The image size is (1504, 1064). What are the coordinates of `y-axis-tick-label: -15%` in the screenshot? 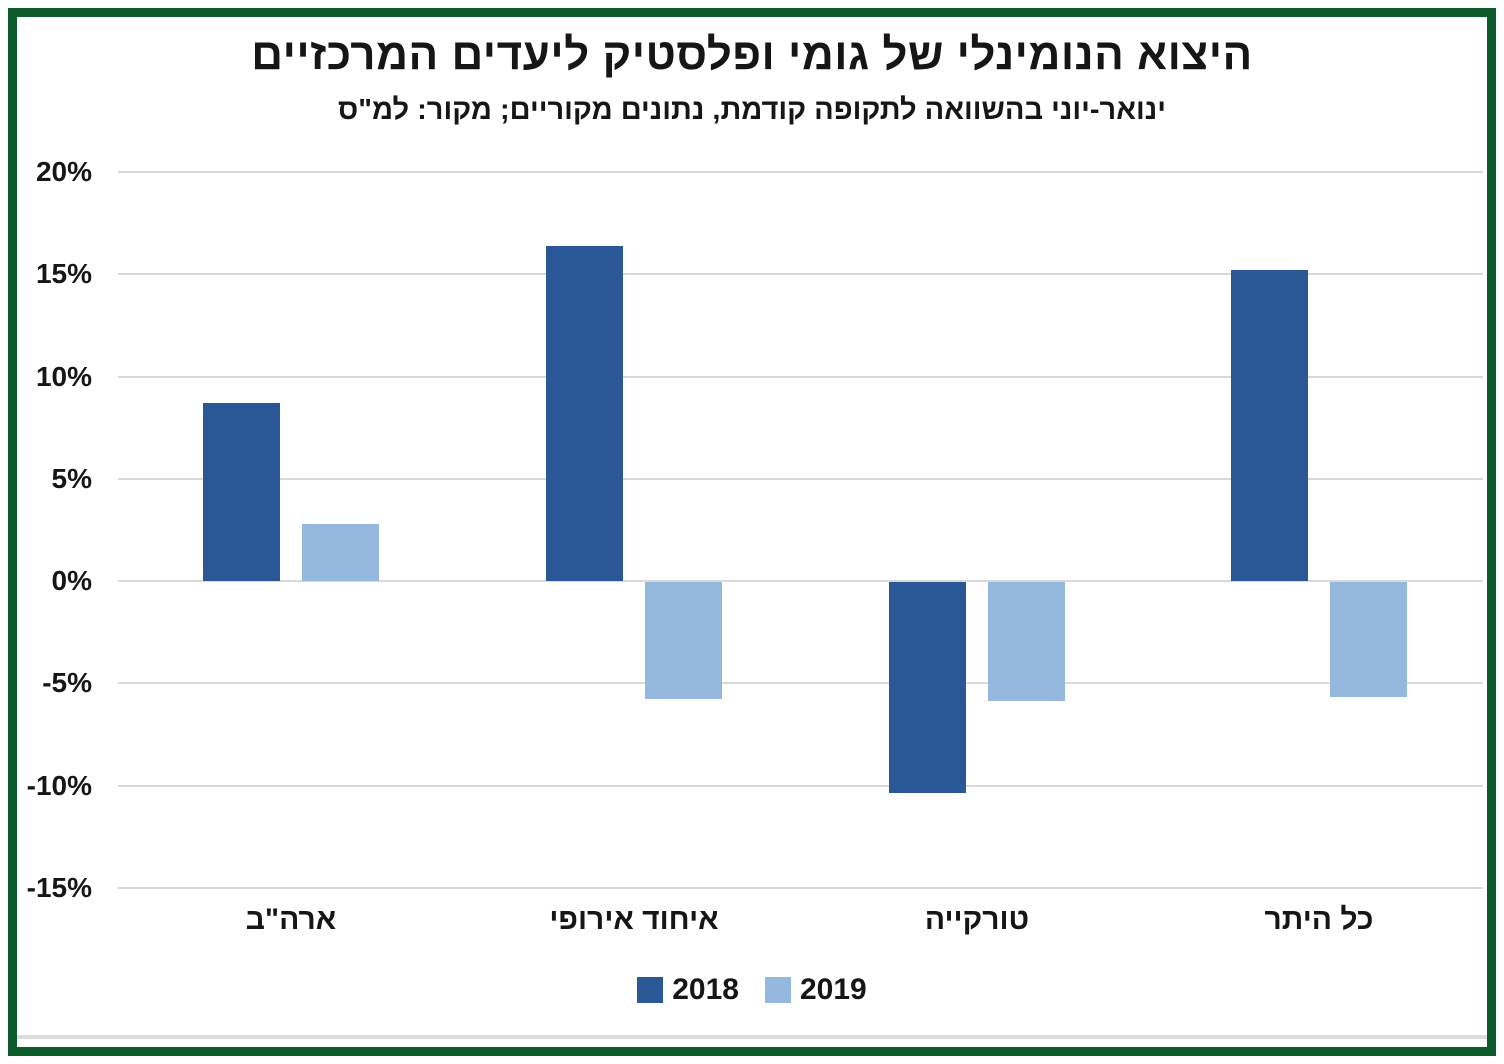 It's located at (59, 887).